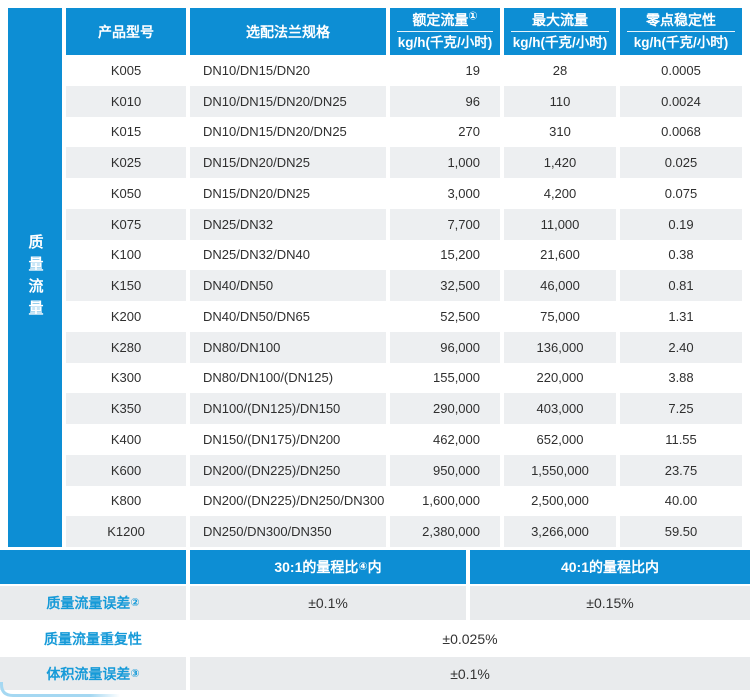 The image size is (750, 699). What do you see at coordinates (288, 347) in the screenshot?
I see `flange-cell: DN80/DN100` at bounding box center [288, 347].